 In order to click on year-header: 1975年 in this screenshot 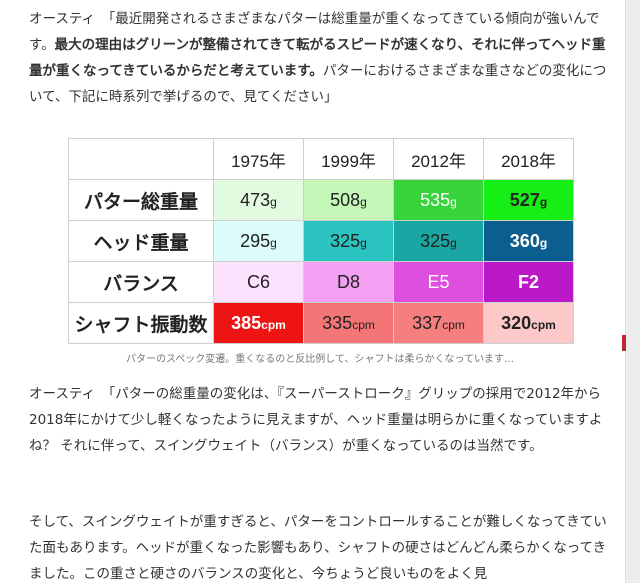, I will do `click(258, 159)`.